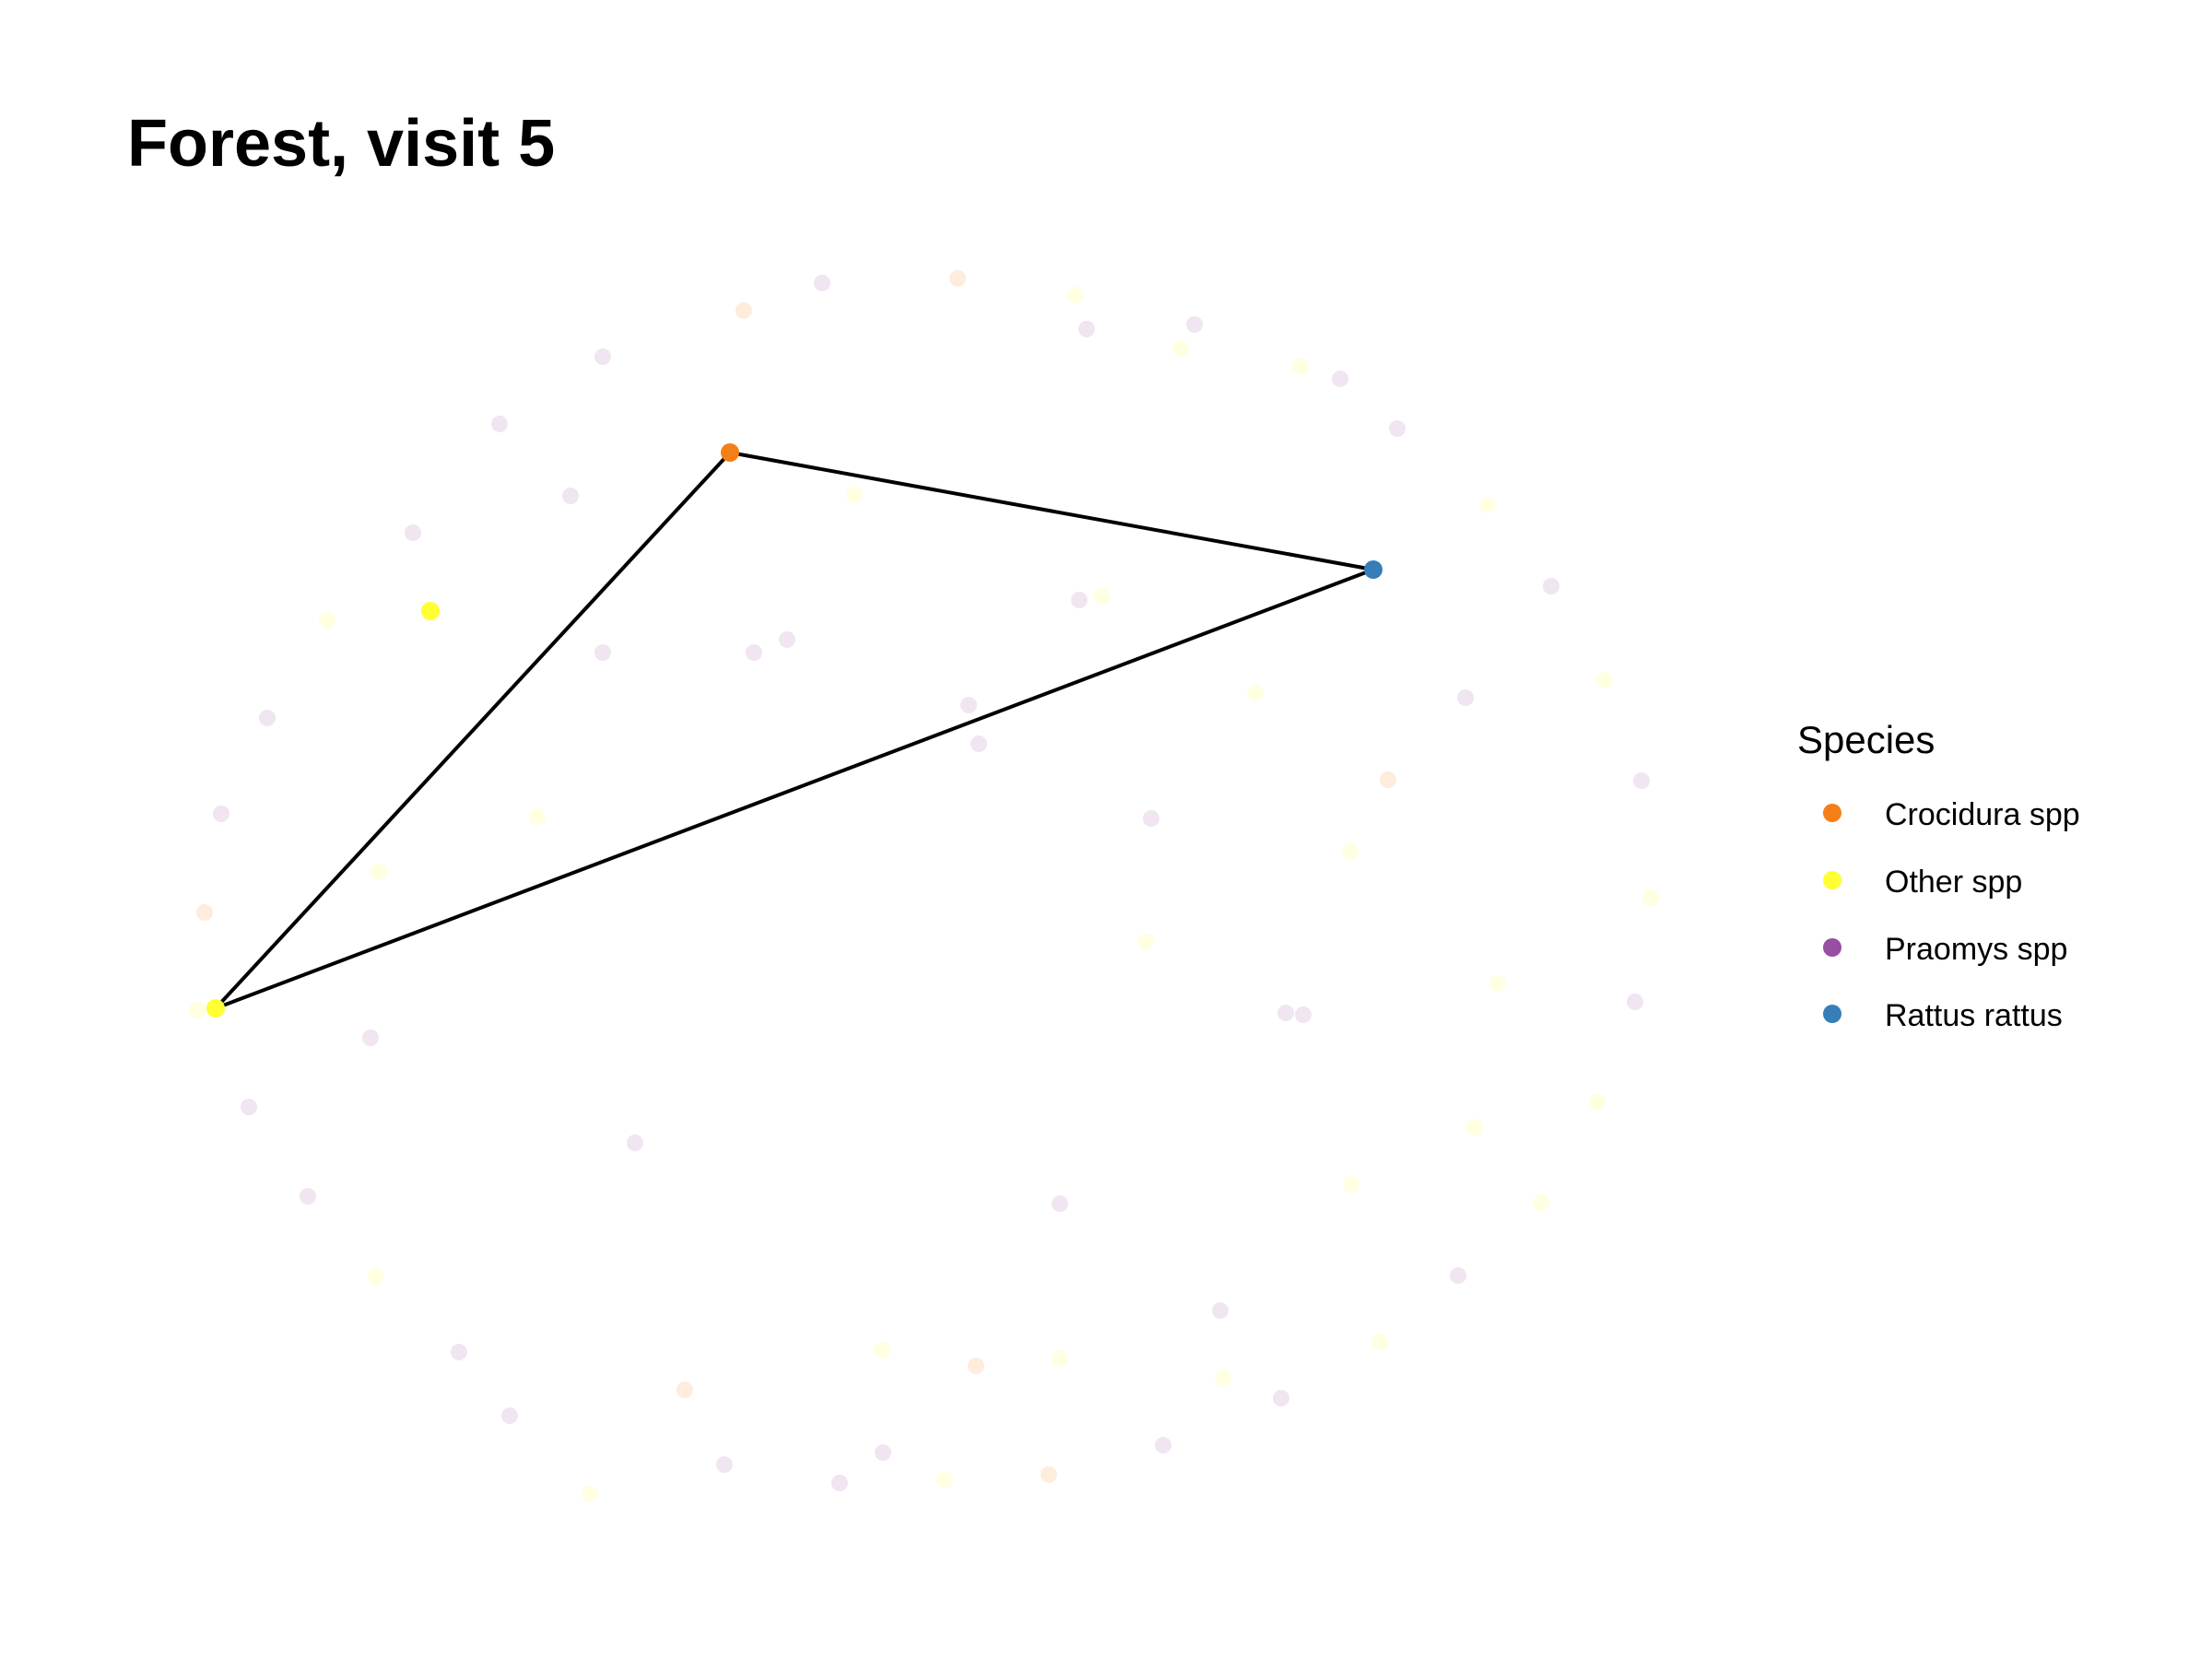 This screenshot has height=1659, width=2212. What do you see at coordinates (1832, 813) in the screenshot?
I see `legend-swatch-crocidura` at bounding box center [1832, 813].